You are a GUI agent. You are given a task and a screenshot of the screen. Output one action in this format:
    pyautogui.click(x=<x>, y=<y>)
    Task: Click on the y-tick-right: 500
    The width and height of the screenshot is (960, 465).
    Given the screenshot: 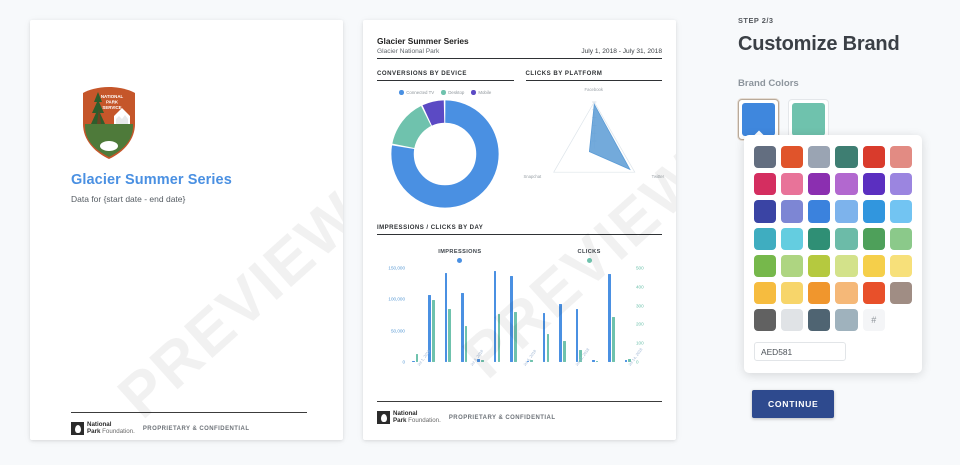 What is the action you would take?
    pyautogui.click(x=640, y=268)
    